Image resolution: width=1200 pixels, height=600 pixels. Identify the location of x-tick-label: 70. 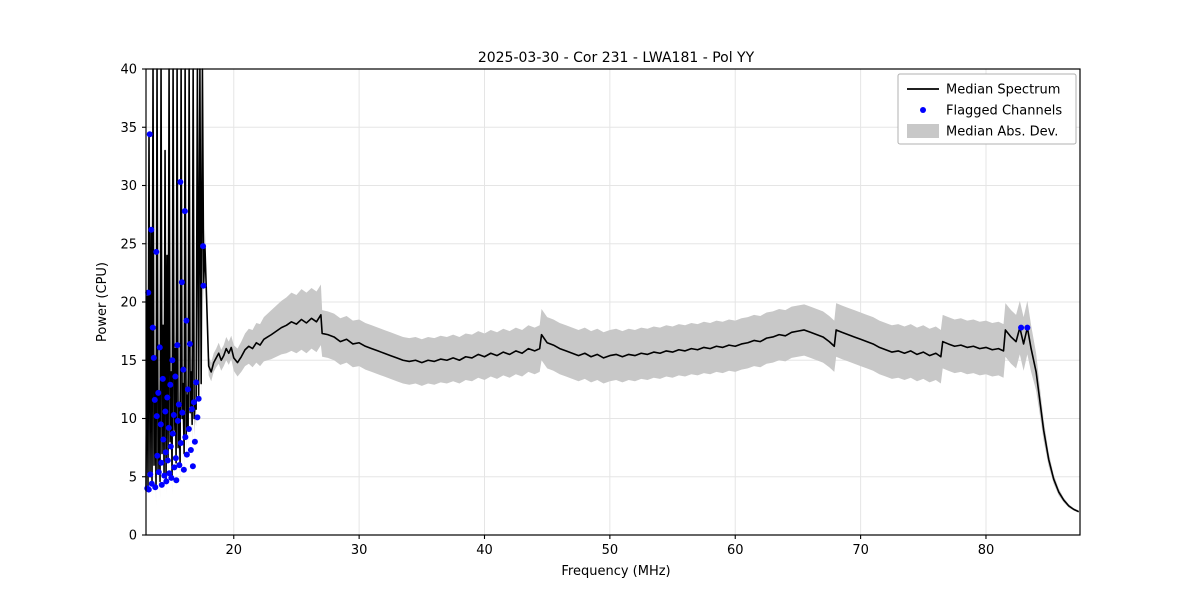
(860, 550).